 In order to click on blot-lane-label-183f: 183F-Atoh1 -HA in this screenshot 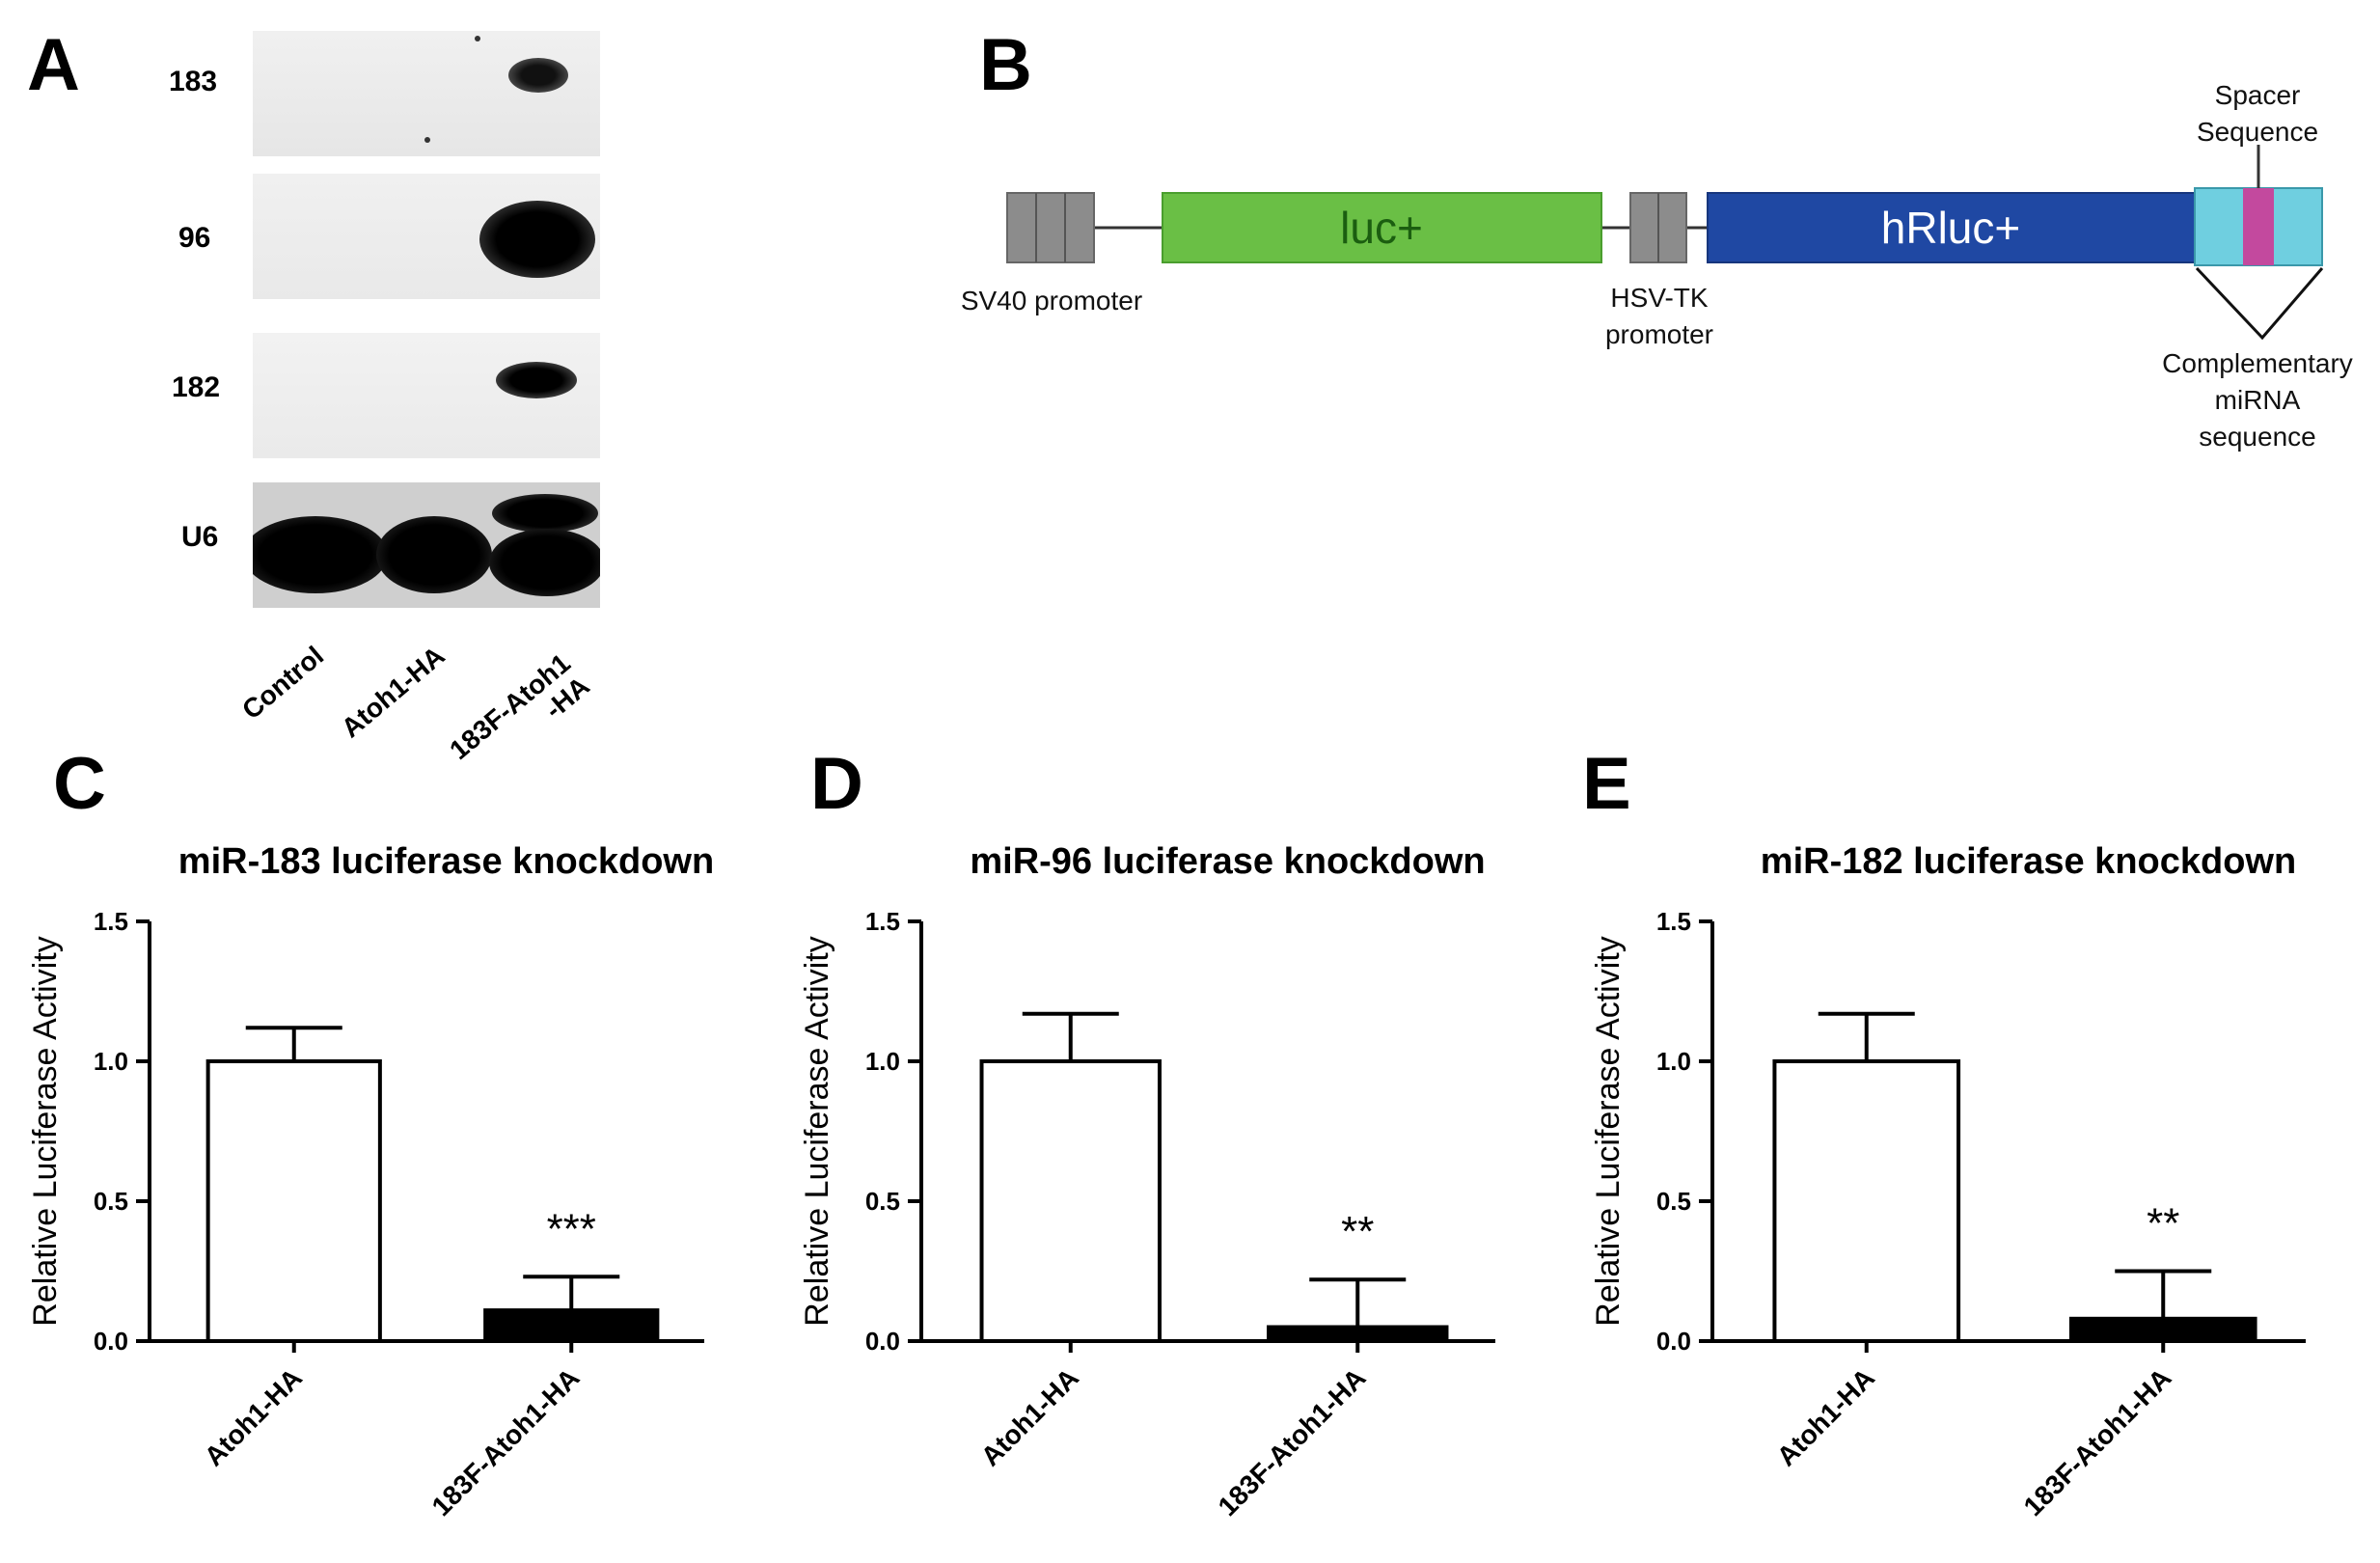, I will do `click(519, 717)`.